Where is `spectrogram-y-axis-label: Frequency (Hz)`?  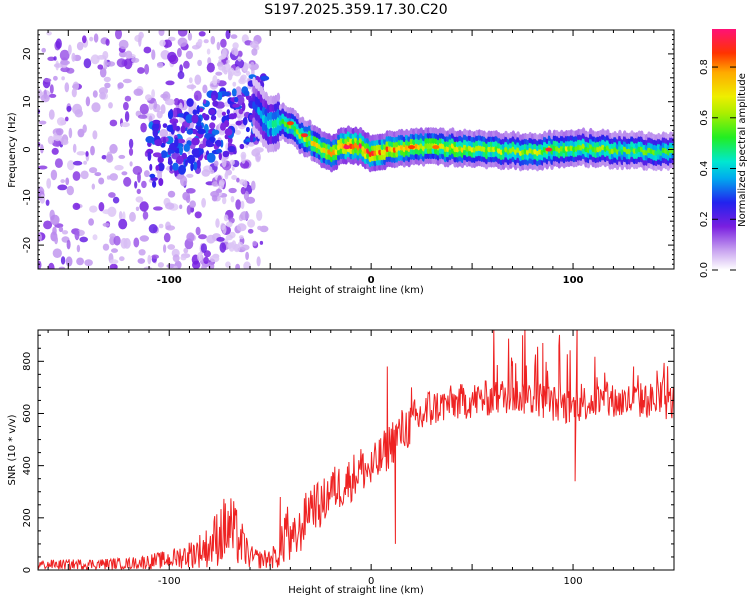
spectrogram-y-axis-label: Frequency (Hz) is located at coordinates (12, 150).